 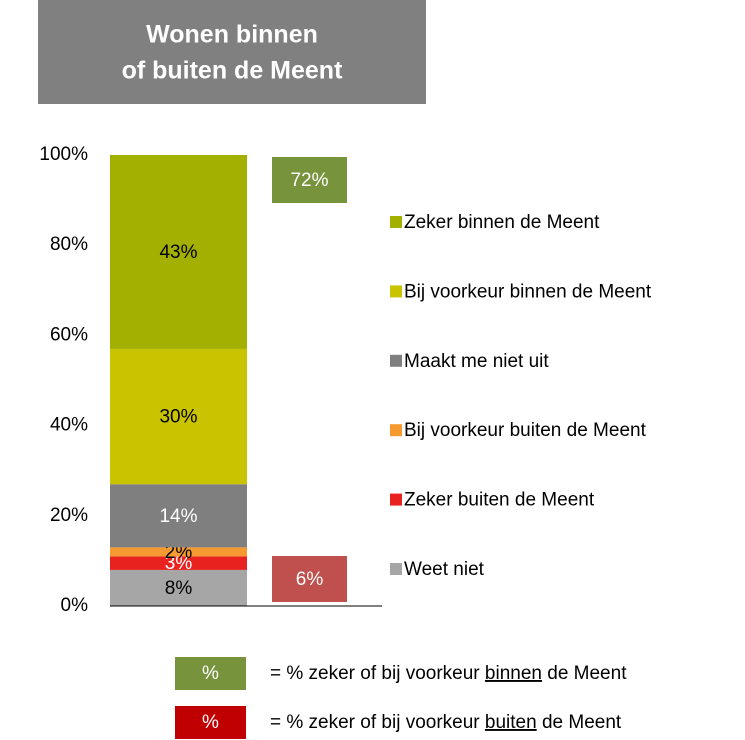 I want to click on y-tick-label: 60%, so click(x=69, y=334).